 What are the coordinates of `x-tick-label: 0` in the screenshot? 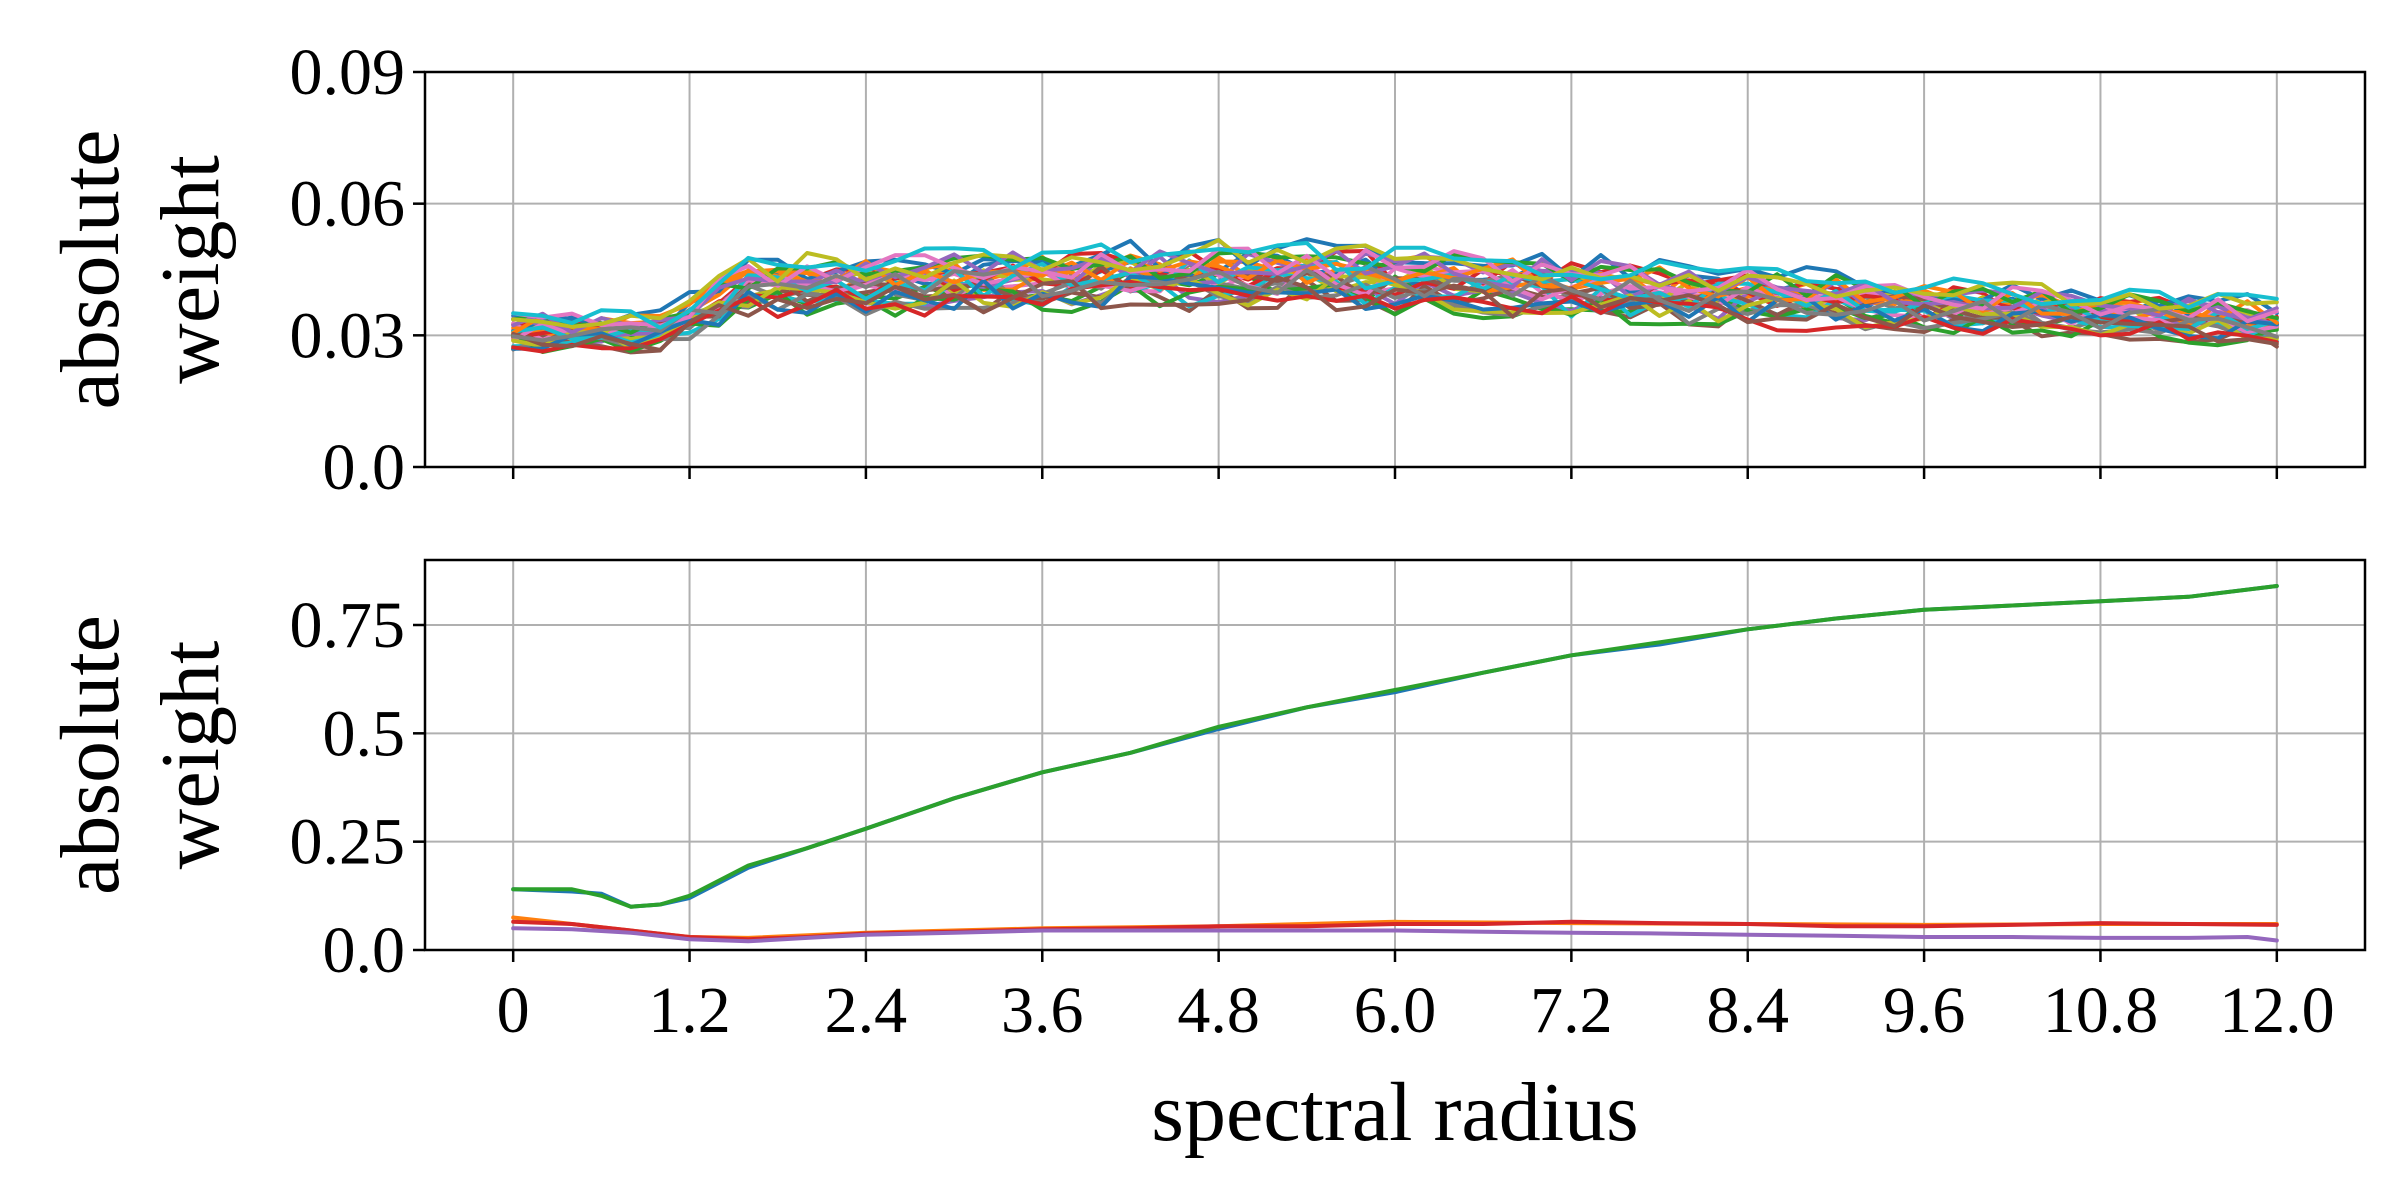 It's located at (513, 1010).